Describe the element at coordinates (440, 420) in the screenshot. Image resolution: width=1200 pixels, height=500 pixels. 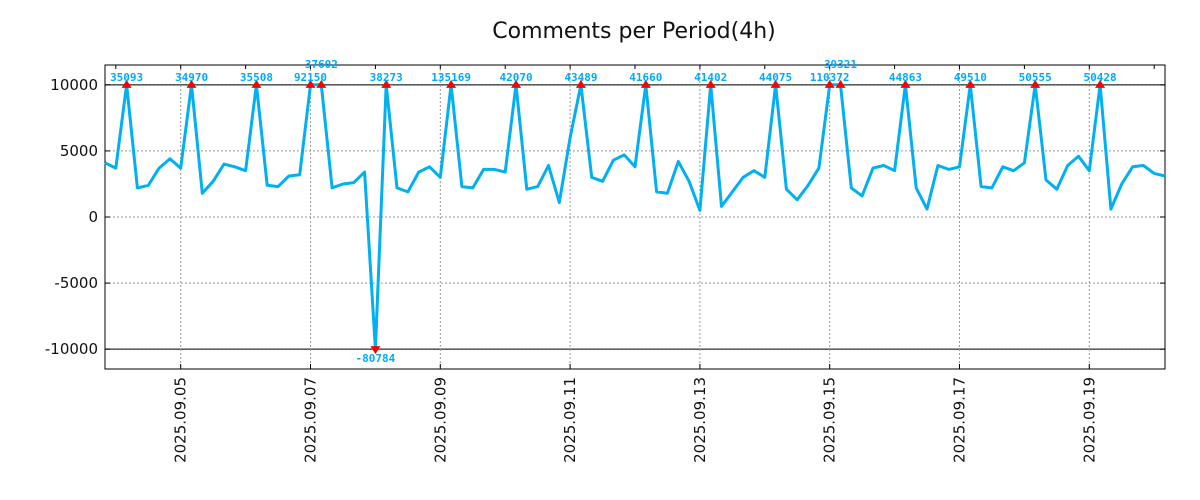
I see `x-tick-label: 2025.09.09` at that location.